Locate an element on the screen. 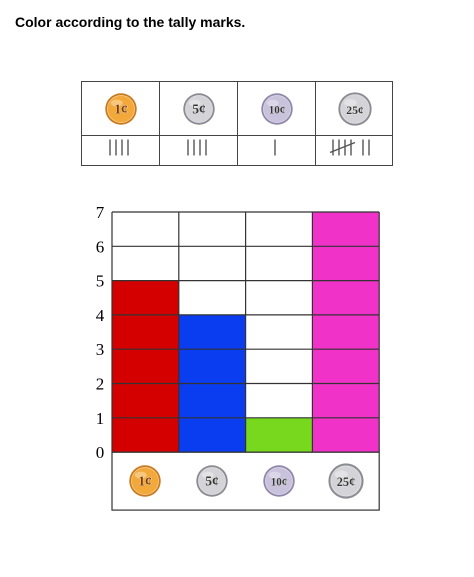  tally-marks-penny is located at coordinates (121, 150).